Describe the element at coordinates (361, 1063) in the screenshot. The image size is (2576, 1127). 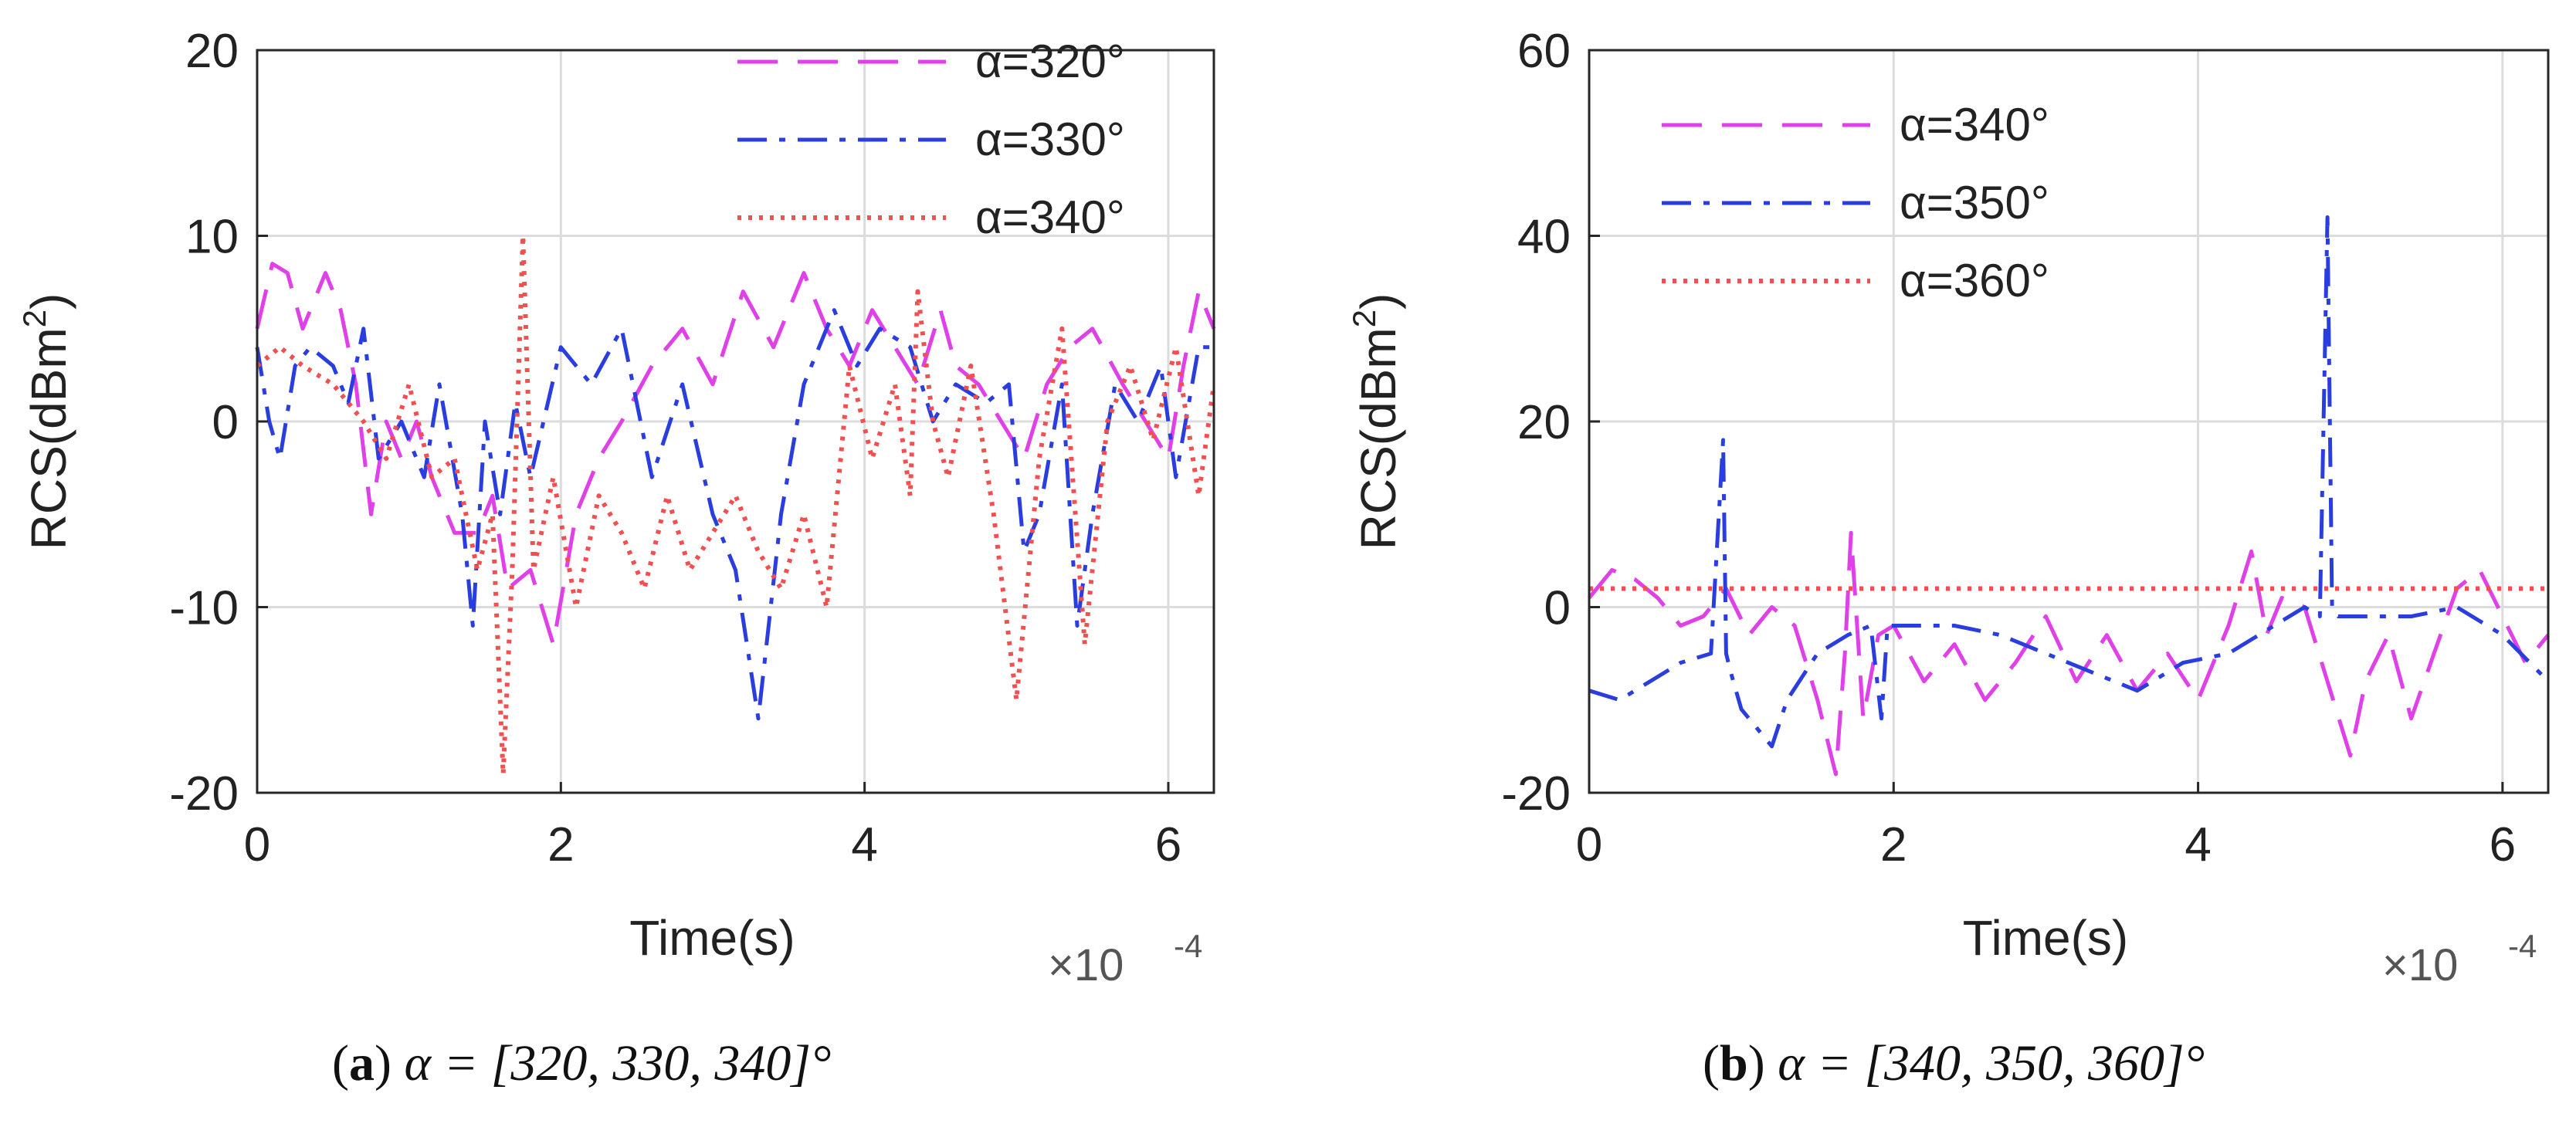
I see `caption-a-letter: a` at that location.